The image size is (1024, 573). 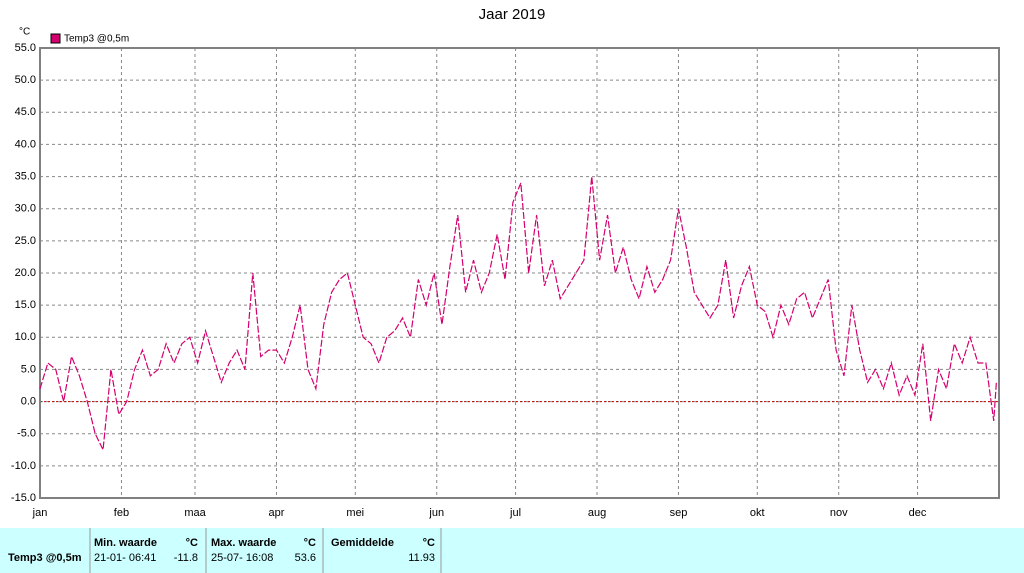 I want to click on stats-panel, so click(x=512, y=550).